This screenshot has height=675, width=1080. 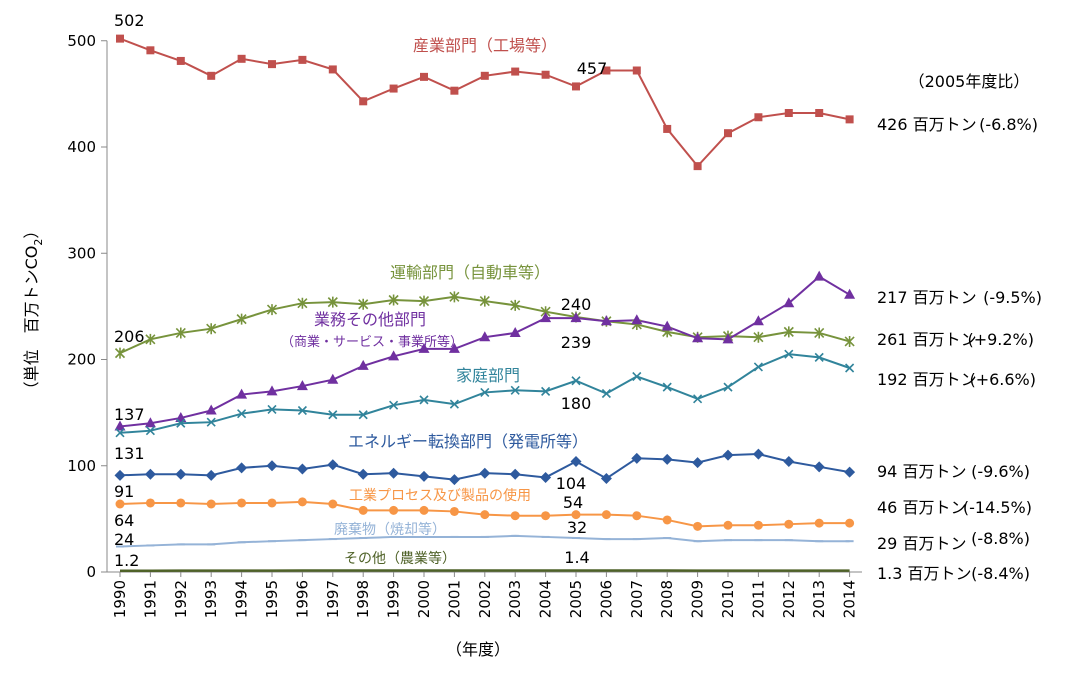 I want to click on series-name: その他（農業等）, so click(x=400, y=558).